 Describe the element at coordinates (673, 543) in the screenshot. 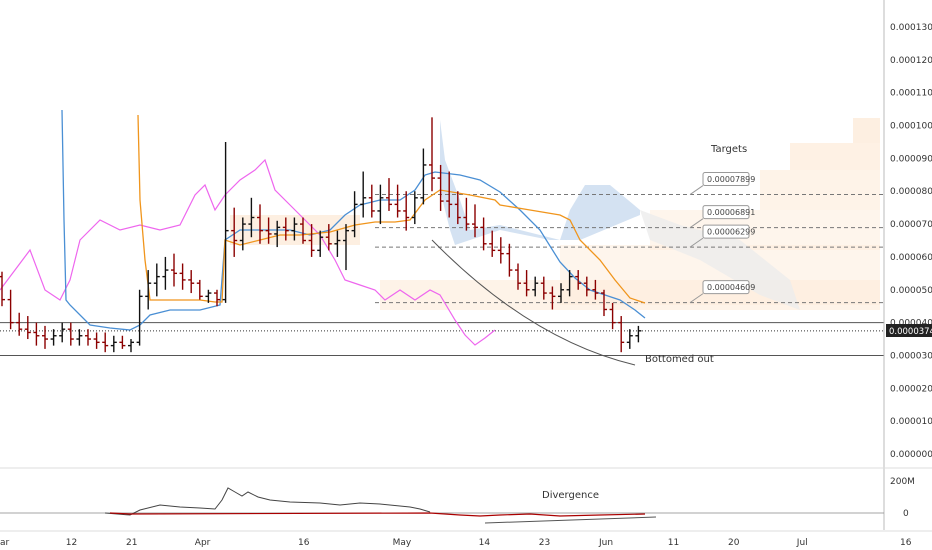

I see `time-tick-label: 11` at that location.